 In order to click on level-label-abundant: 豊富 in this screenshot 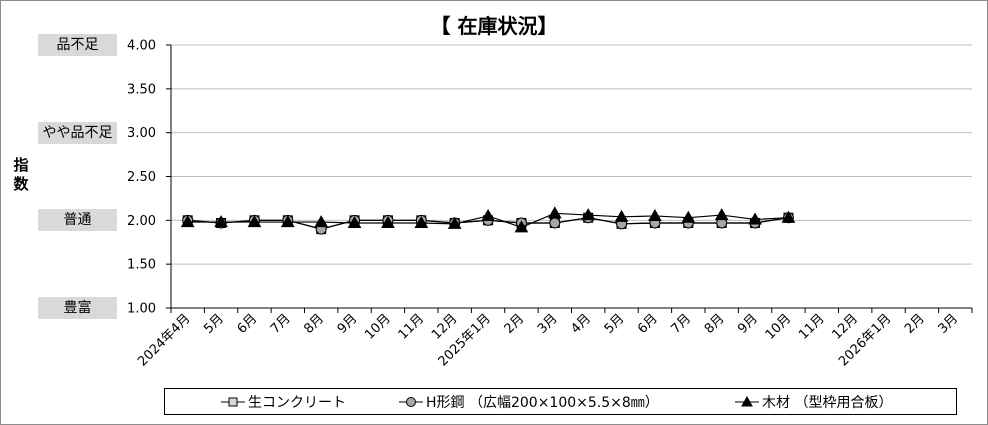, I will do `click(77, 308)`.